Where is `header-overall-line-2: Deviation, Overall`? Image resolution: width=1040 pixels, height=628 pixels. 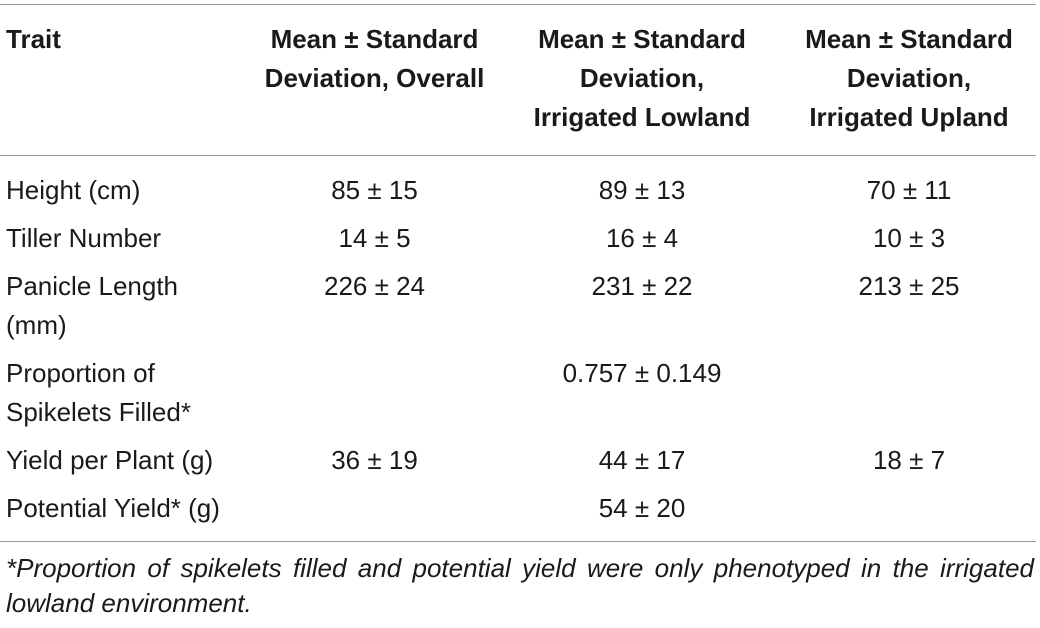
header-overall-line-2: Deviation, Overall is located at coordinates (374, 78).